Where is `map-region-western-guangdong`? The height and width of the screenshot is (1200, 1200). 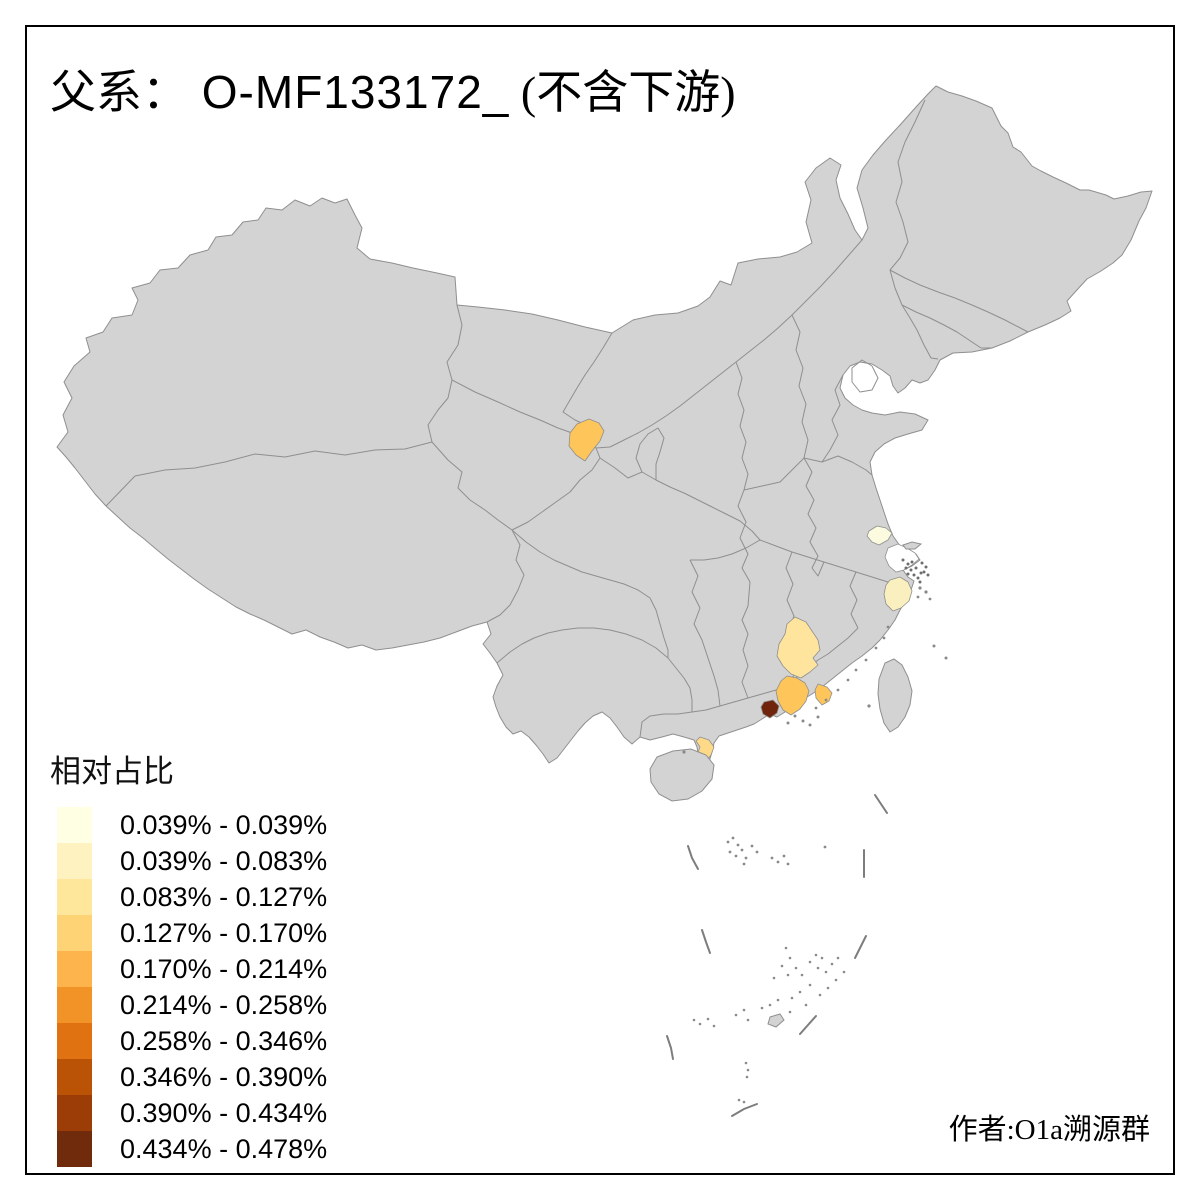
map-region-western-guangdong is located at coordinates (770, 709).